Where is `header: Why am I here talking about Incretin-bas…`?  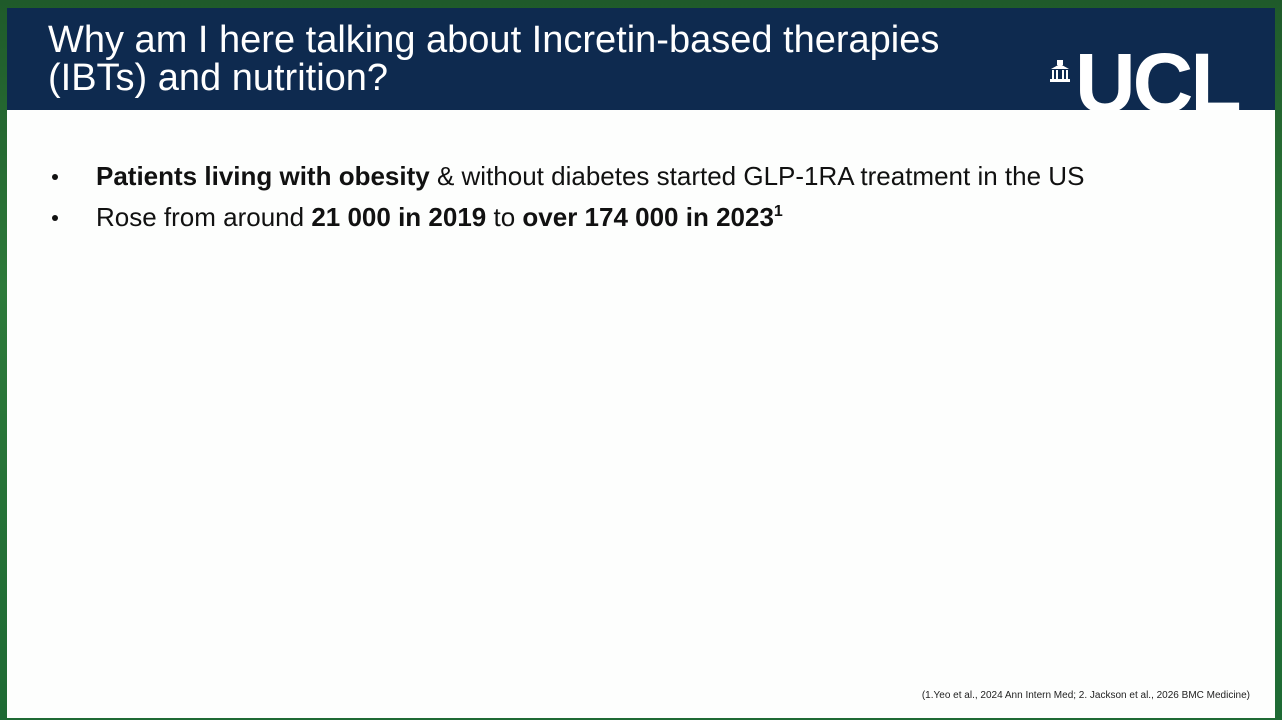
header: Why am I here talking about Incretin-bas… is located at coordinates (641, 59).